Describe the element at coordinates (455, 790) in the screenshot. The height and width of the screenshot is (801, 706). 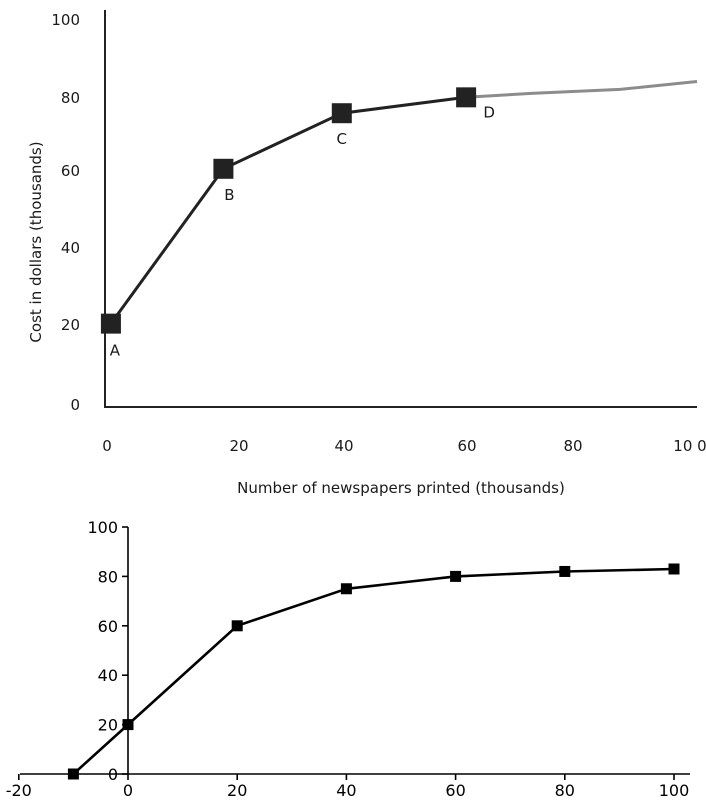
I see `chart2-xtick-label: 60` at that location.